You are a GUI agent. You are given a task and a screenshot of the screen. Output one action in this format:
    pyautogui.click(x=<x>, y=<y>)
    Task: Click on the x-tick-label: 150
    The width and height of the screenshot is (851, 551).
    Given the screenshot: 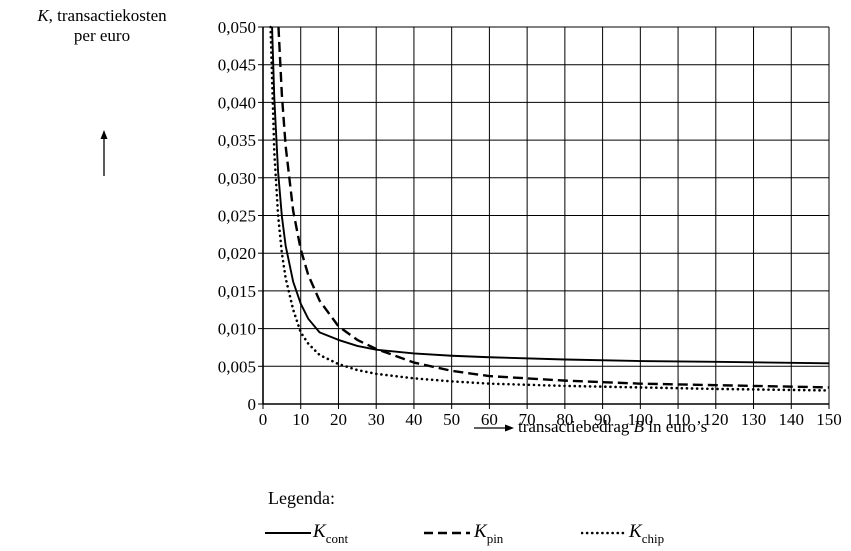 What is the action you would take?
    pyautogui.click(x=829, y=419)
    